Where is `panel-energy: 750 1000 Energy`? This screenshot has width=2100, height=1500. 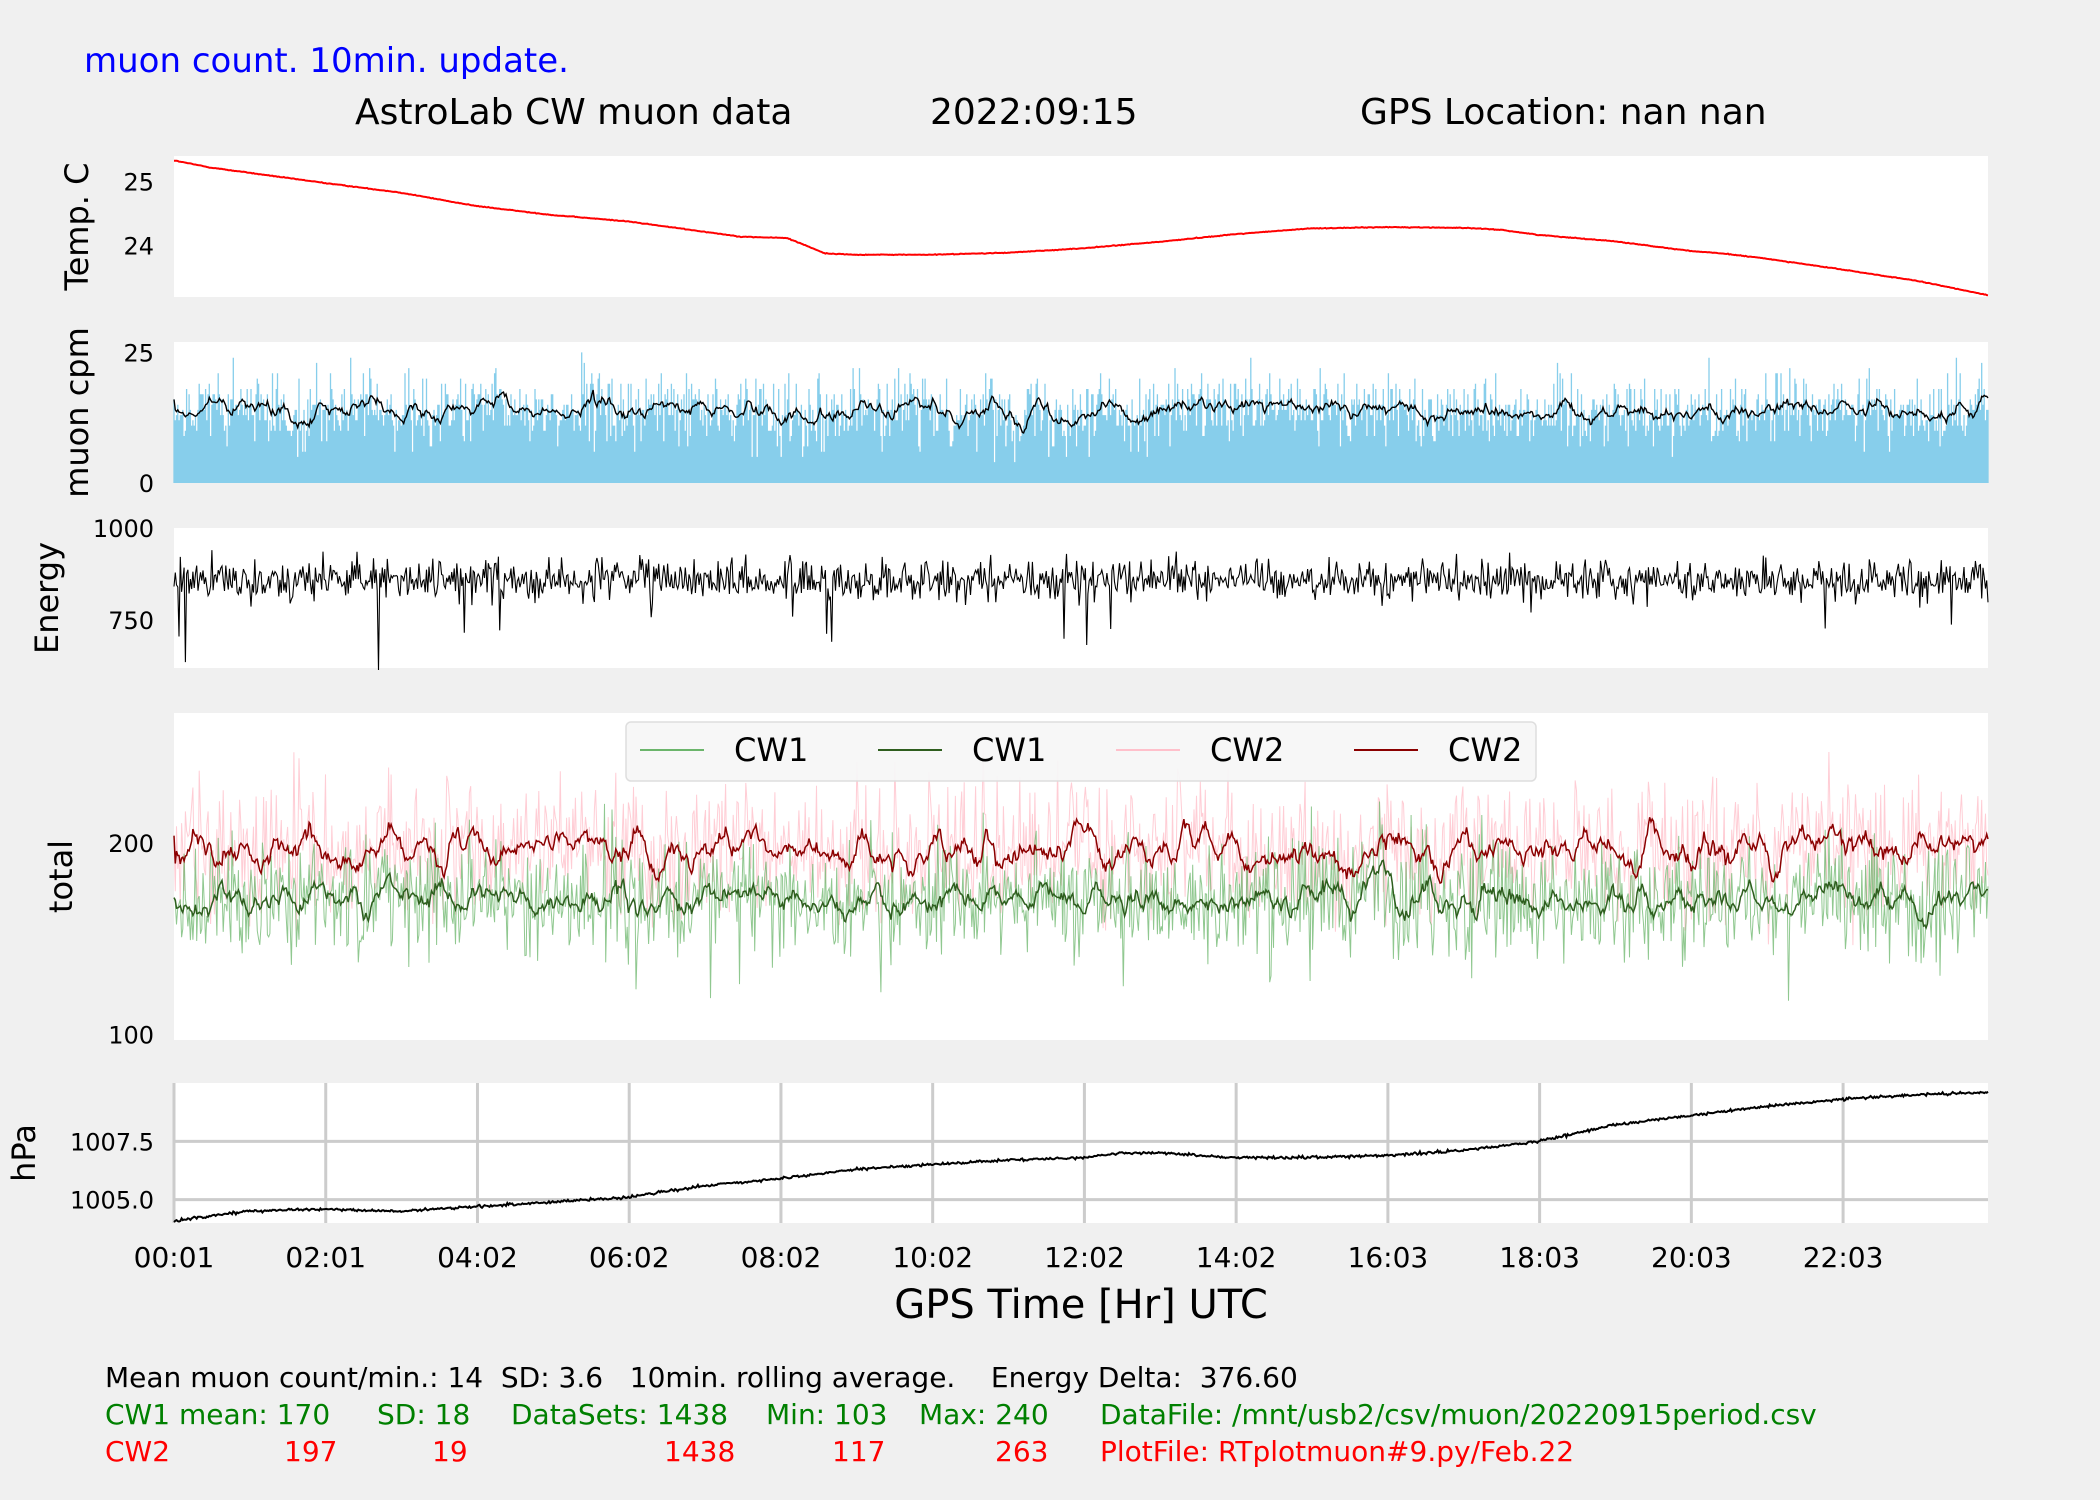 panel-energy: 750 1000 Energy is located at coordinates (1008, 593).